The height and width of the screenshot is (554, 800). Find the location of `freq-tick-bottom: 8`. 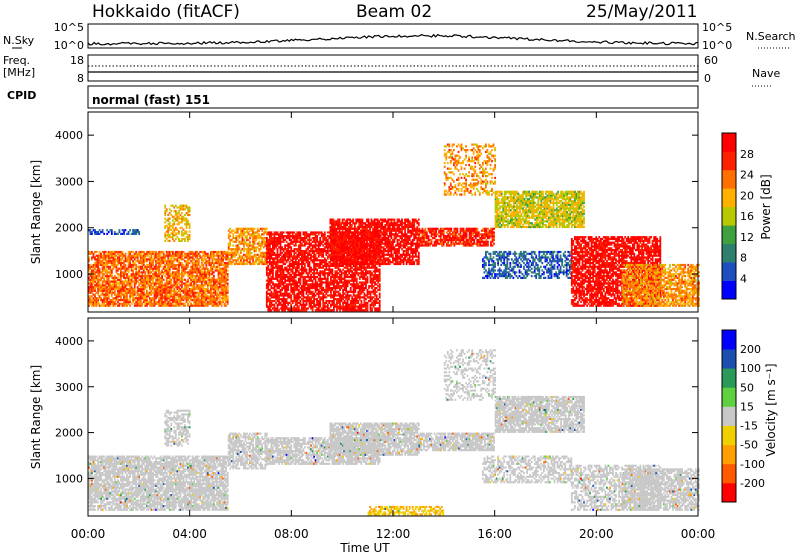

freq-tick-bottom: 8 is located at coordinates (80, 78).